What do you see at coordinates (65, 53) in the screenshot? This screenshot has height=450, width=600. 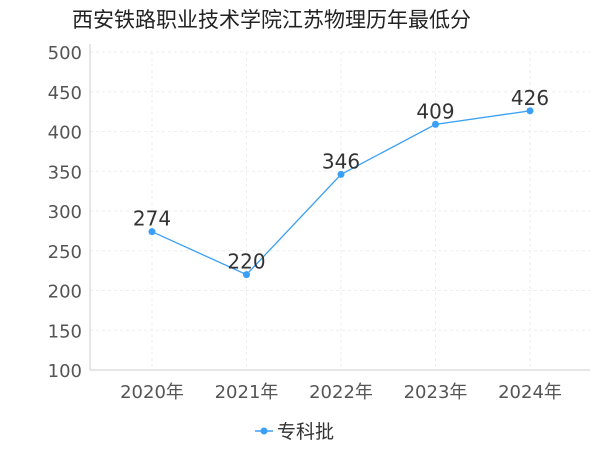 I see `y-tick-label: 500` at bounding box center [65, 53].